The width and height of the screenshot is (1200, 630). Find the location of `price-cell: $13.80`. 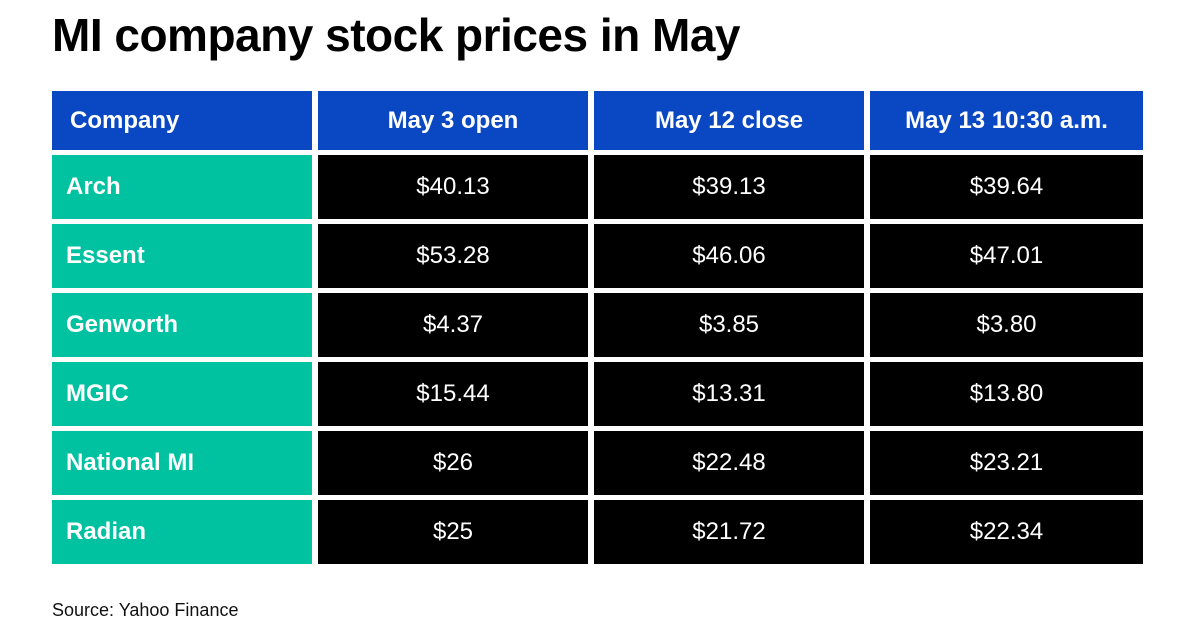

price-cell: $13.80 is located at coordinates (1006, 394).